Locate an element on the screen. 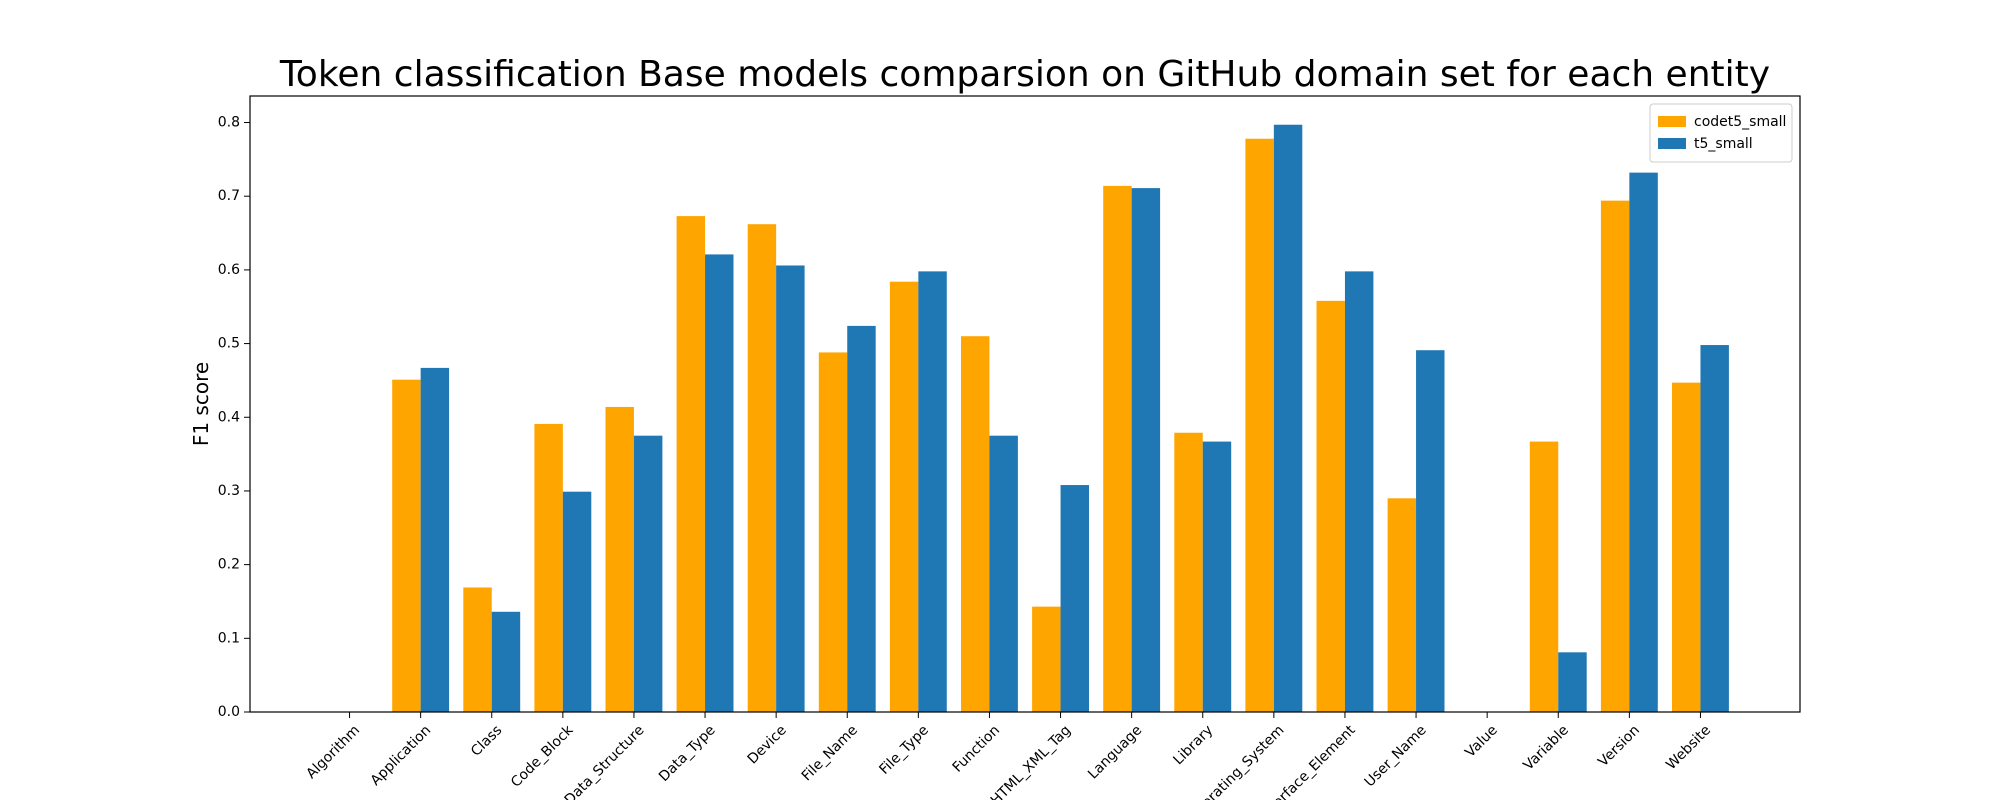 This screenshot has width=2000, height=800. y-tick-label: 0.0 is located at coordinates (229, 712).